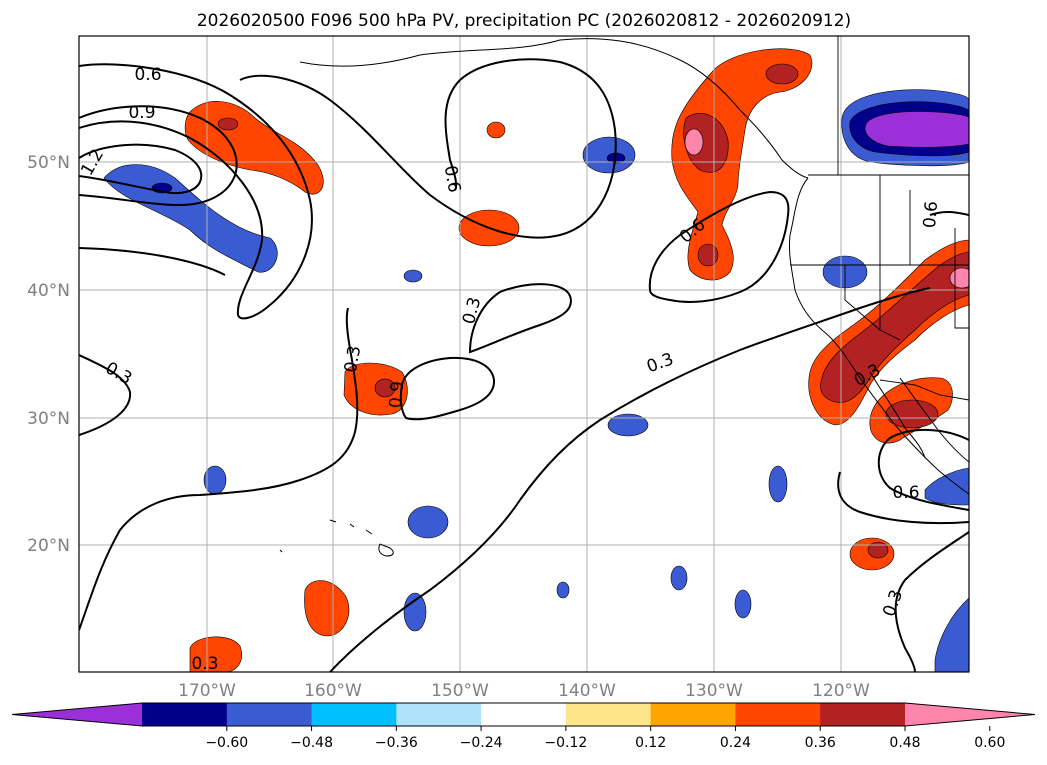 Image resolution: width=1047 pixels, height=765 pixels. Describe the element at coordinates (742, 164) in the screenshot. I see `precip-pos-pnw-band` at that location.